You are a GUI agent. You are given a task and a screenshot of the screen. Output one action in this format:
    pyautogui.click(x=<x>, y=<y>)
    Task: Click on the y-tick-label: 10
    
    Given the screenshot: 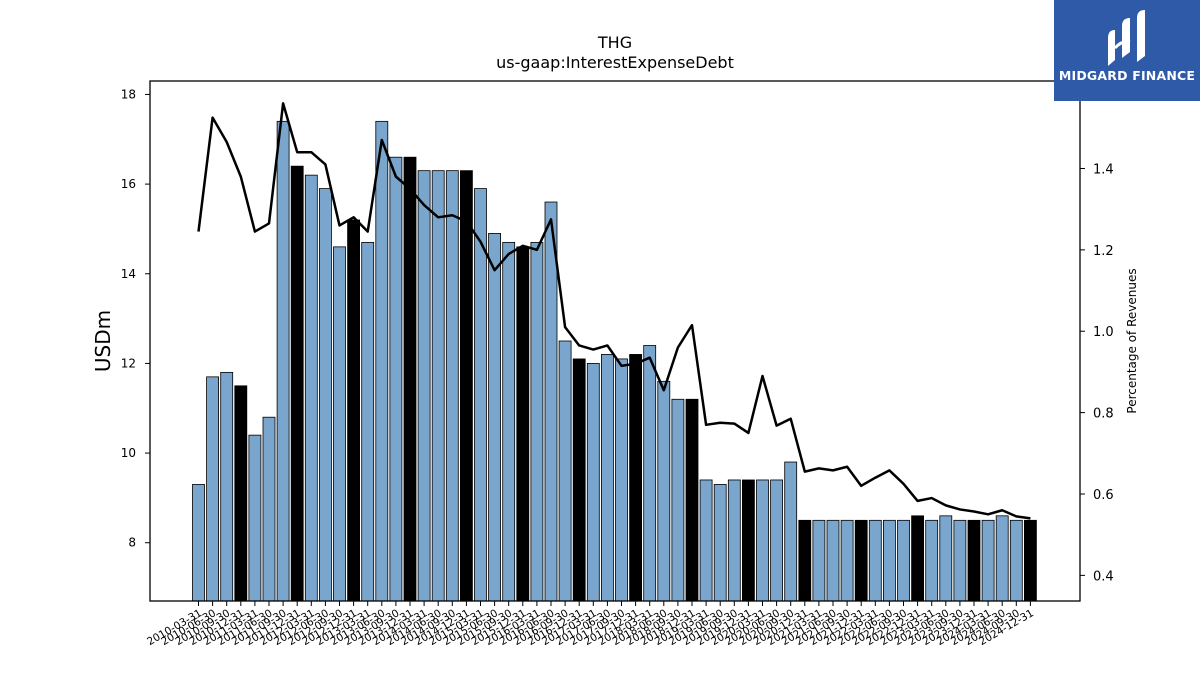 What is the action you would take?
    pyautogui.click(x=128, y=453)
    